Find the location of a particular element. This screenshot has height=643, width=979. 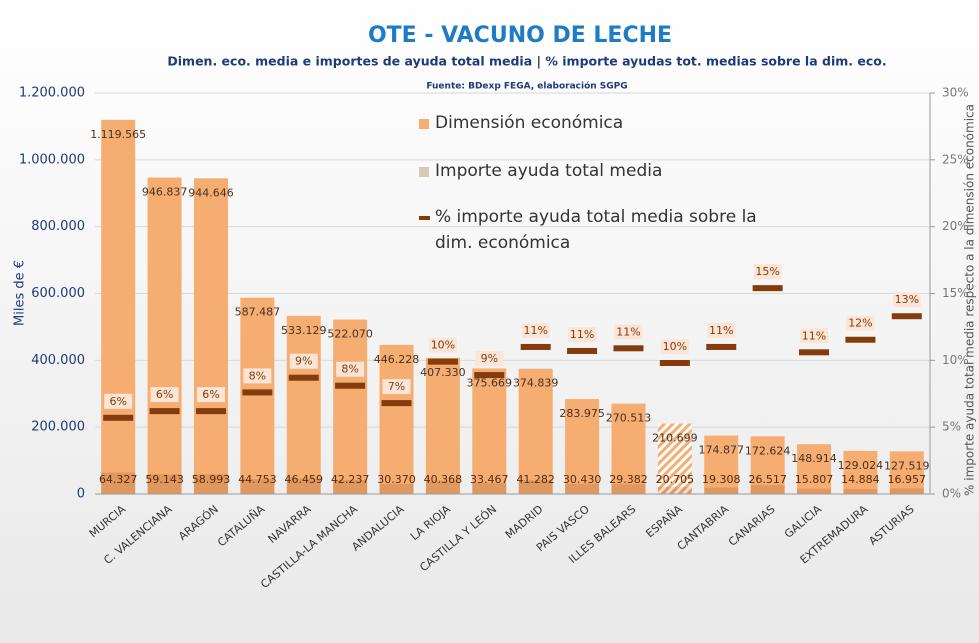

value-label: 44.753 is located at coordinates (257, 479).